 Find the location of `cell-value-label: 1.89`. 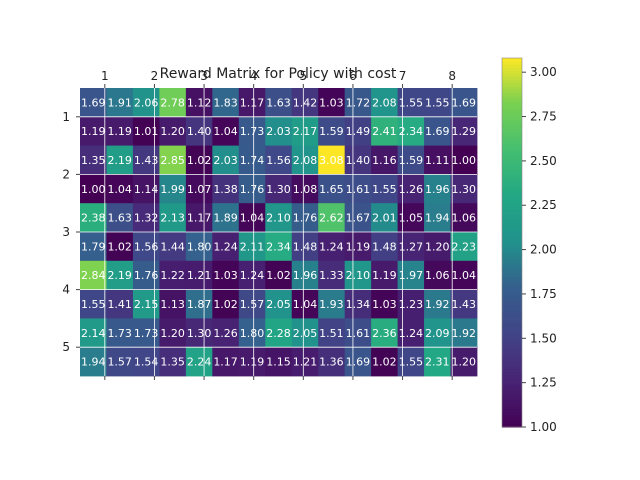

cell-value-label: 1.89 is located at coordinates (225, 218).